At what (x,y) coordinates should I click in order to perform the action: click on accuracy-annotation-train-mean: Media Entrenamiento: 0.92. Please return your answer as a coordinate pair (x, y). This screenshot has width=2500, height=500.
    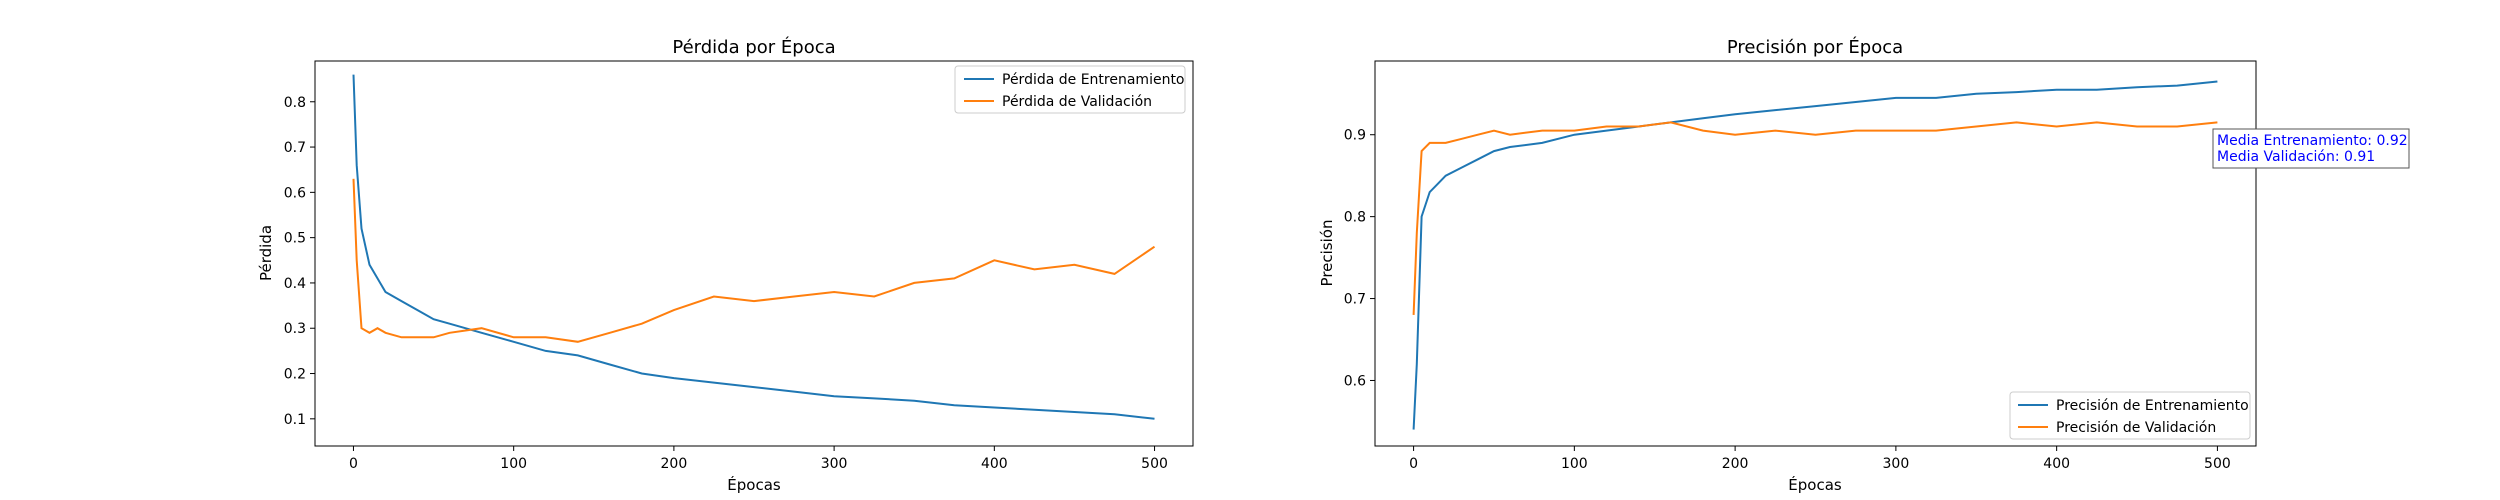
    Looking at the image, I should click on (2312, 141).